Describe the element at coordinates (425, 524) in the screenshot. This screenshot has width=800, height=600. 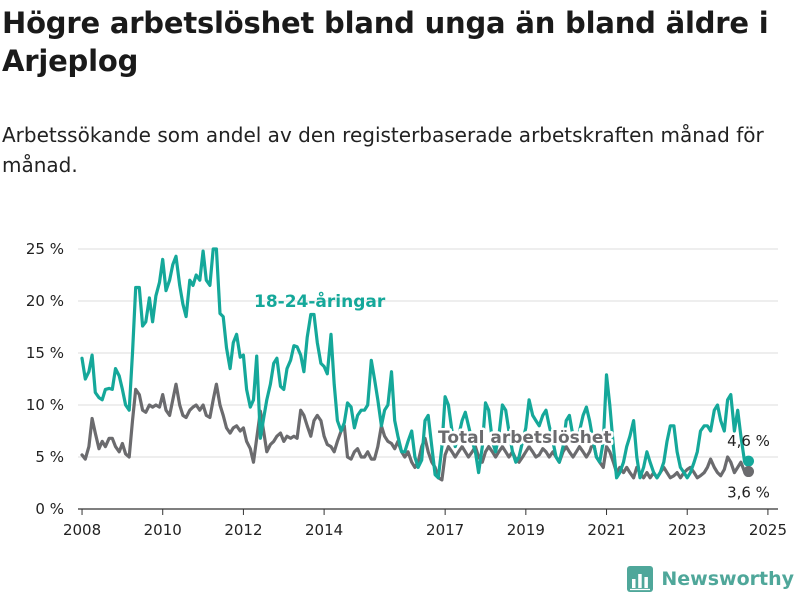
I see `x-axis-ticks: 2008 2010 2012 2014 2017 2019 2021 2023 2025` at that location.